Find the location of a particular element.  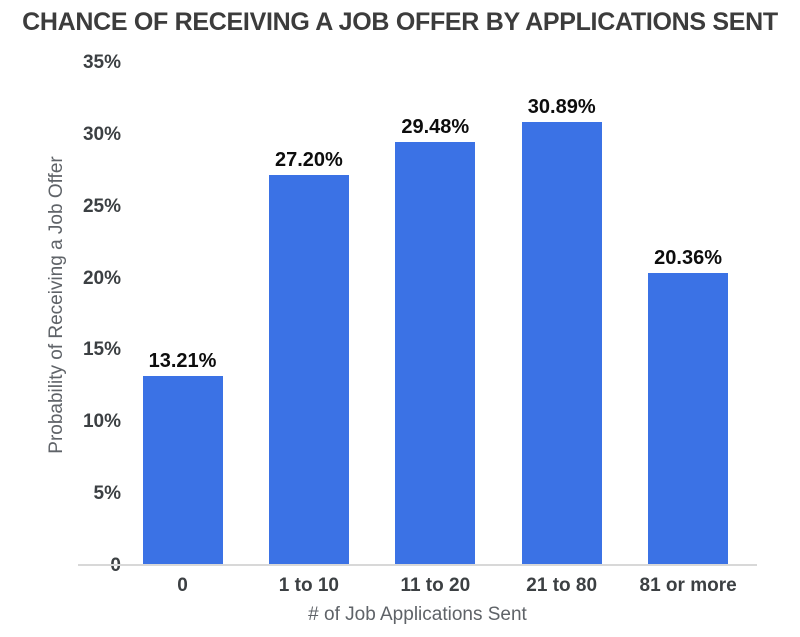

y-tick-label: 5% is located at coordinates (107, 494).